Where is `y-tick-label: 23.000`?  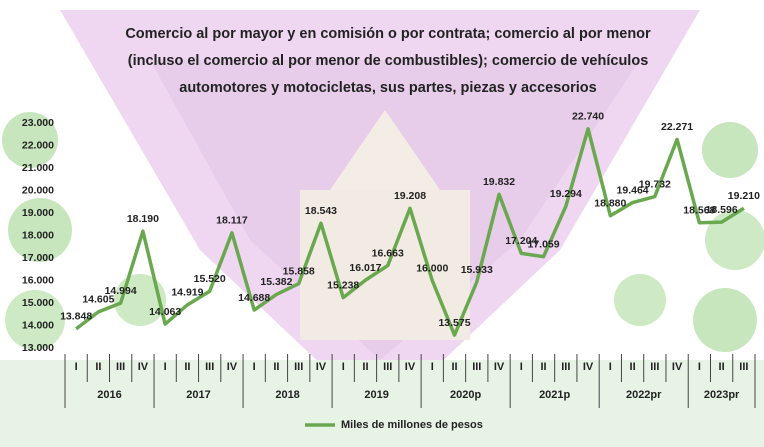 y-tick-label: 23.000 is located at coordinates (38, 123).